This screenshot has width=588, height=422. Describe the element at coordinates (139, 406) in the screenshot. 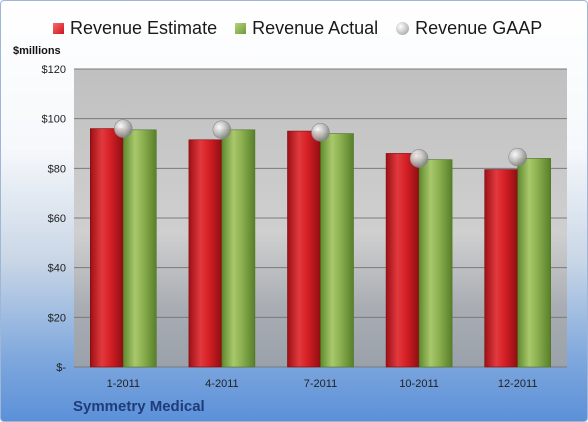

I see `company-name: Symmetry Medical` at that location.